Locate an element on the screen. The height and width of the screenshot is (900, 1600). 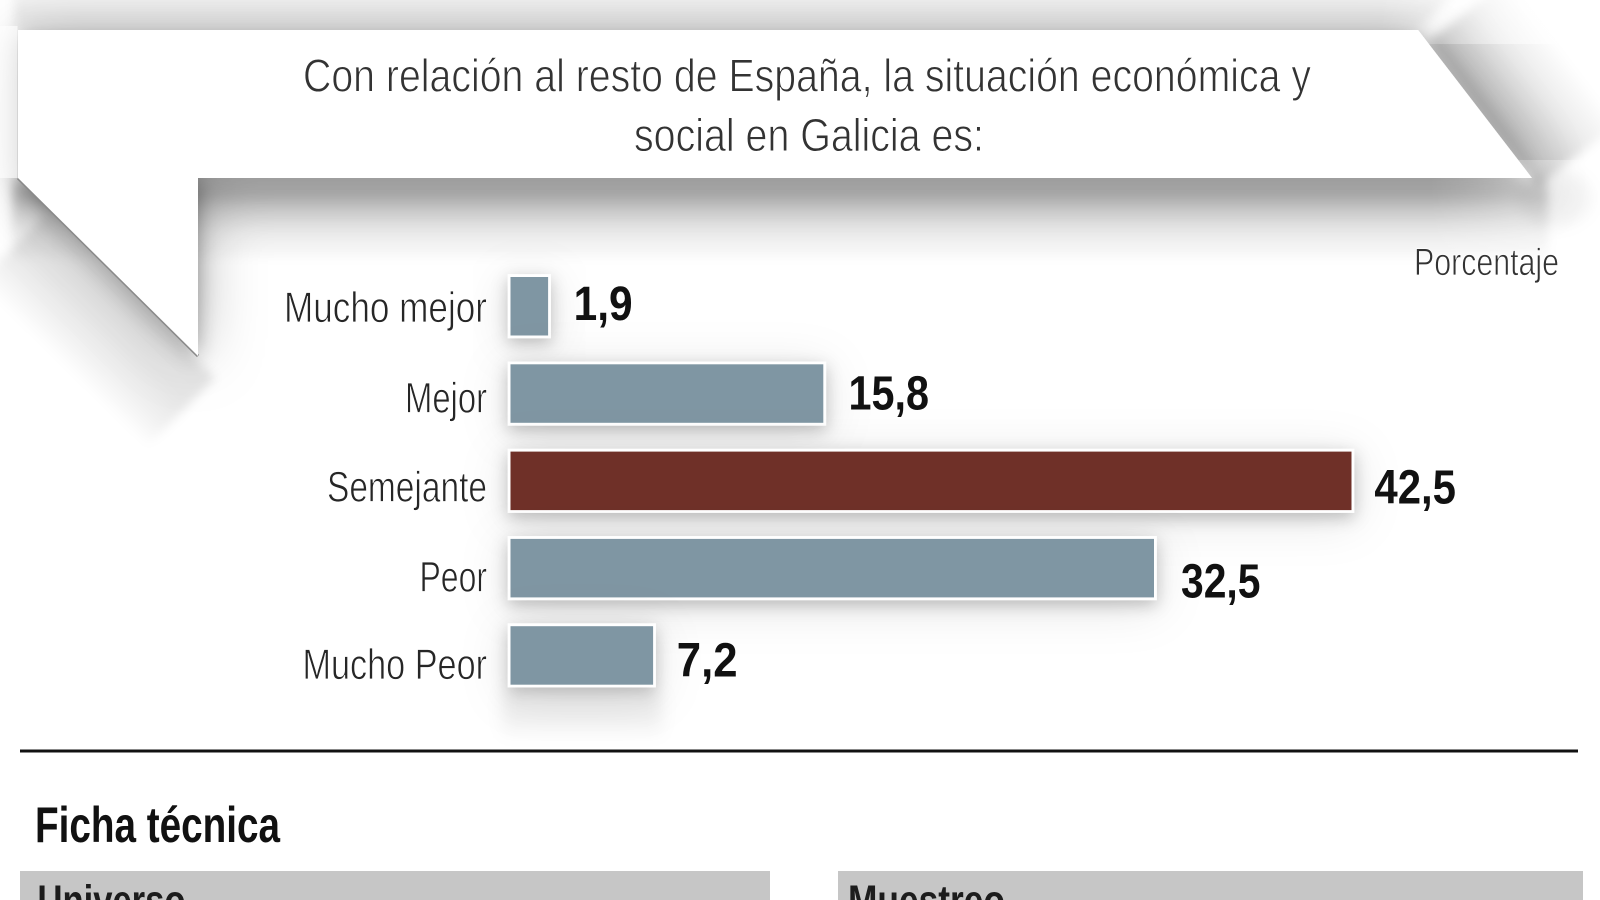
svg-text: Muestreo is located at coordinates (926, 888).